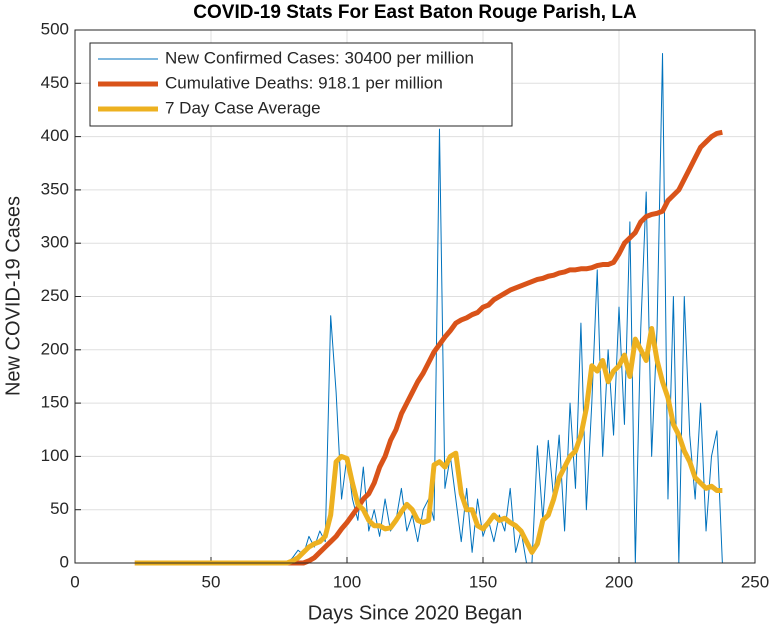 This screenshot has height=630, width=772. Describe the element at coordinates (755, 581) in the screenshot. I see `x-tick-label: 250` at that location.